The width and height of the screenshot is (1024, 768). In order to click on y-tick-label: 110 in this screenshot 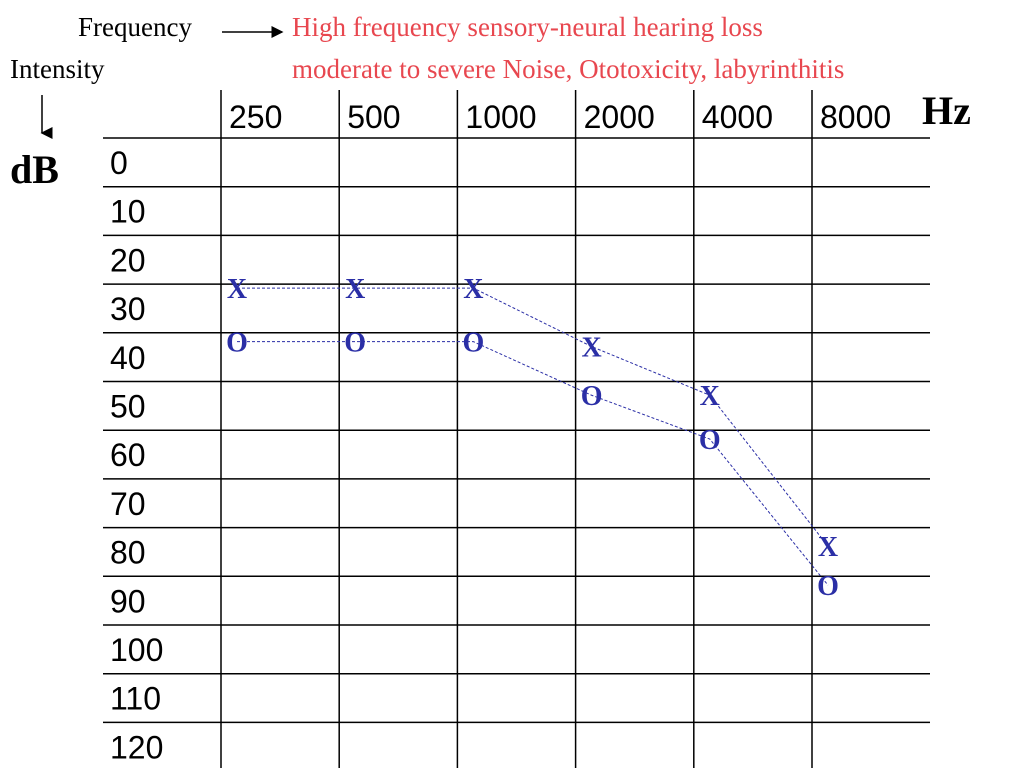, I will do `click(135, 699)`.